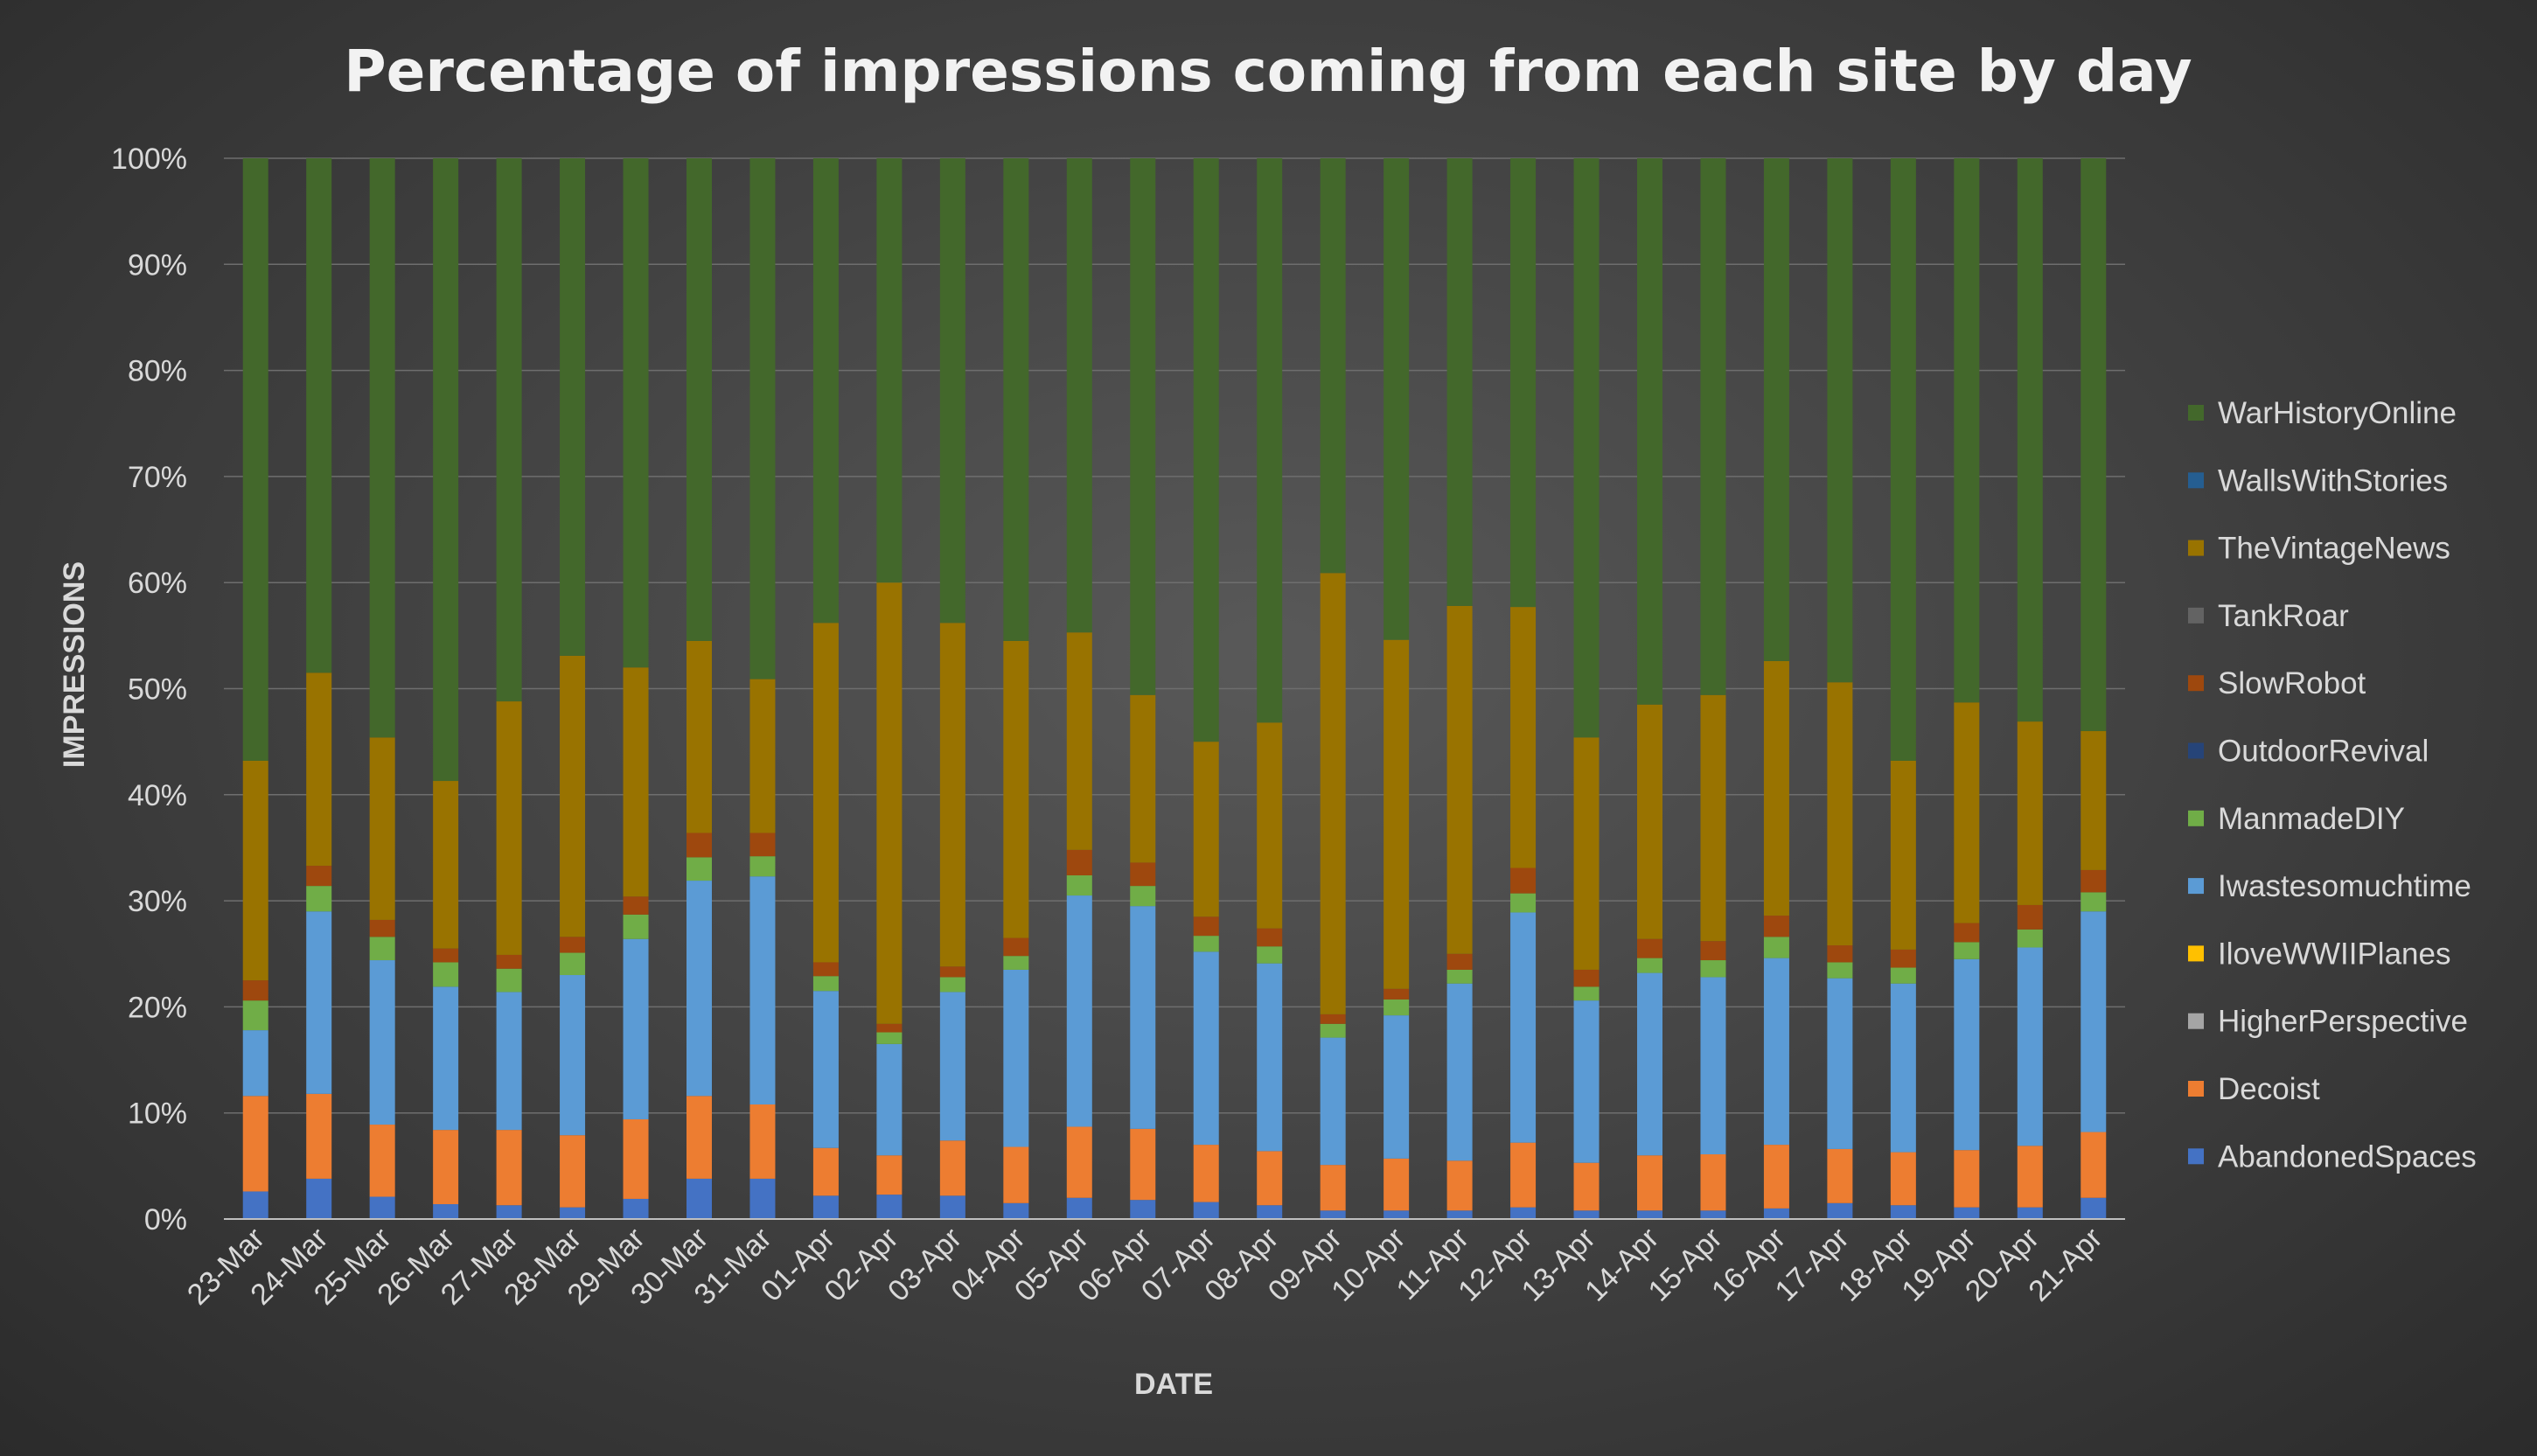 The image size is (2537, 1456). I want to click on y-axis-title: IMPRESSIONS, so click(74, 664).